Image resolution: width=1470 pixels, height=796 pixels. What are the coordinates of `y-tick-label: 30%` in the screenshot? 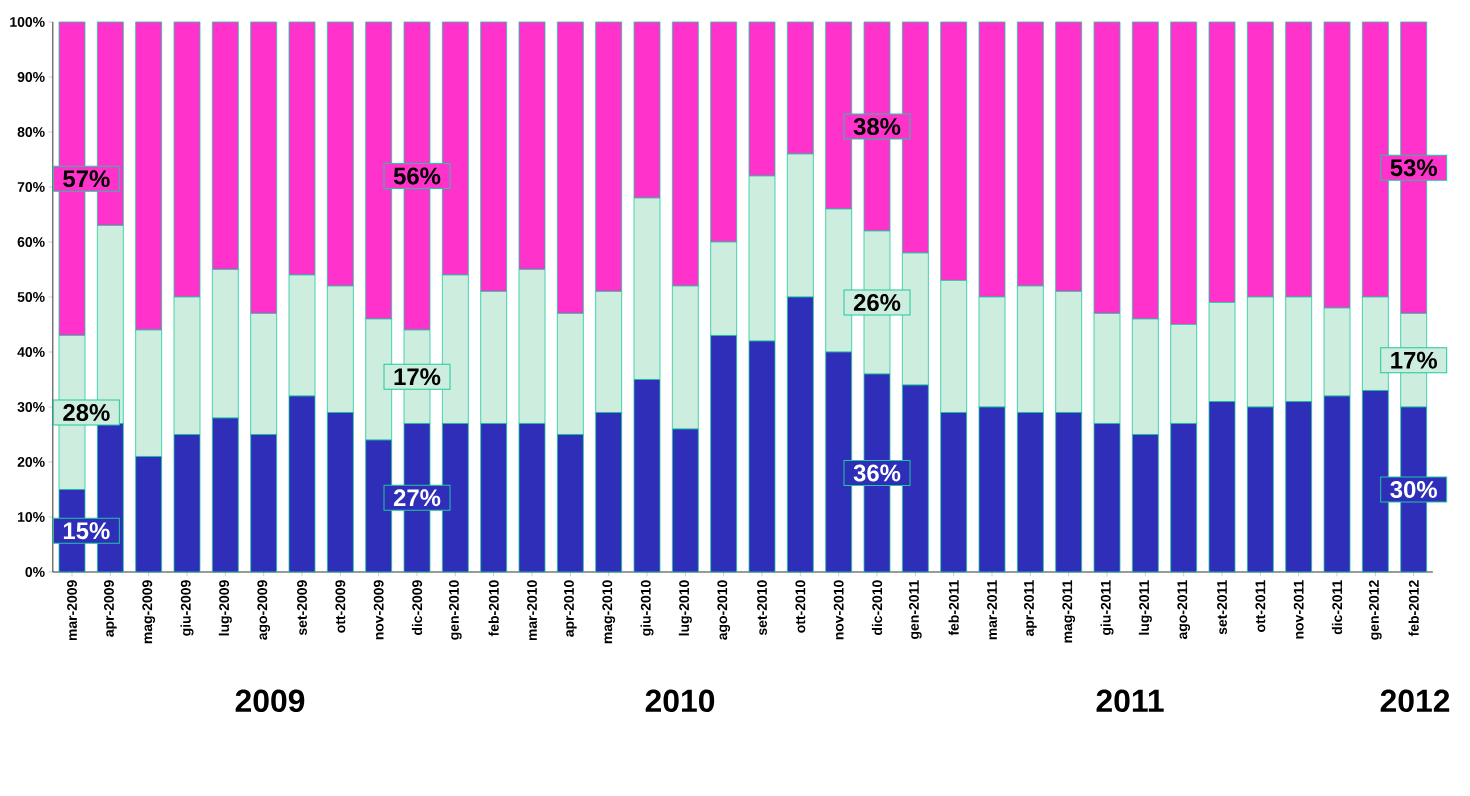 It's located at (31, 407).